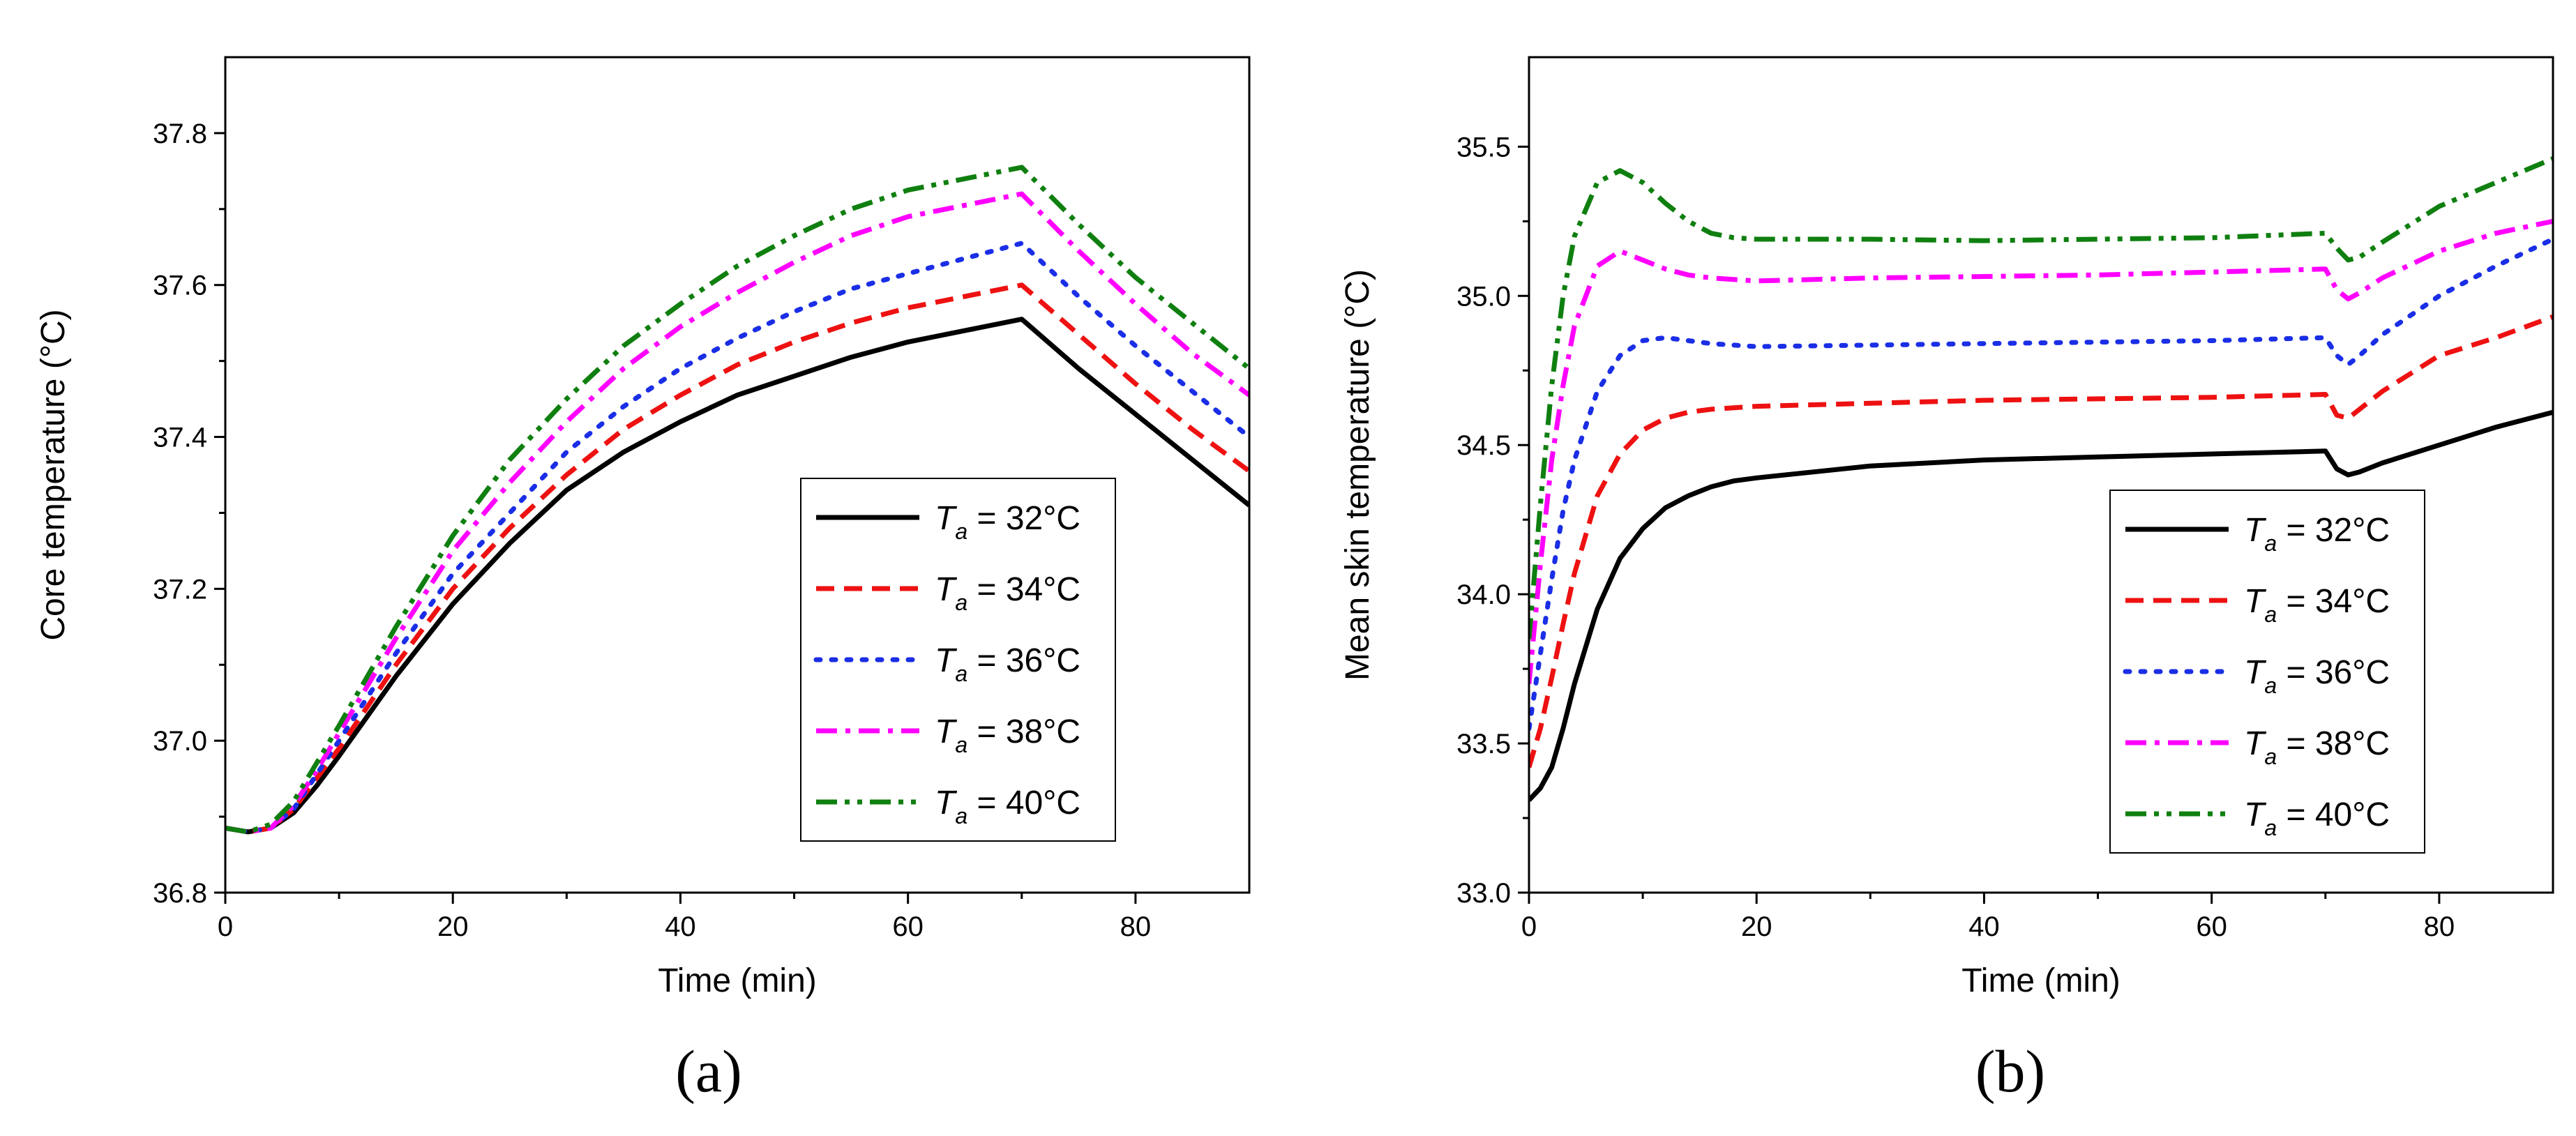 The image size is (2576, 1136). What do you see at coordinates (1529, 926) in the screenshot?
I see `panel-b-x-tick-label: 0` at bounding box center [1529, 926].